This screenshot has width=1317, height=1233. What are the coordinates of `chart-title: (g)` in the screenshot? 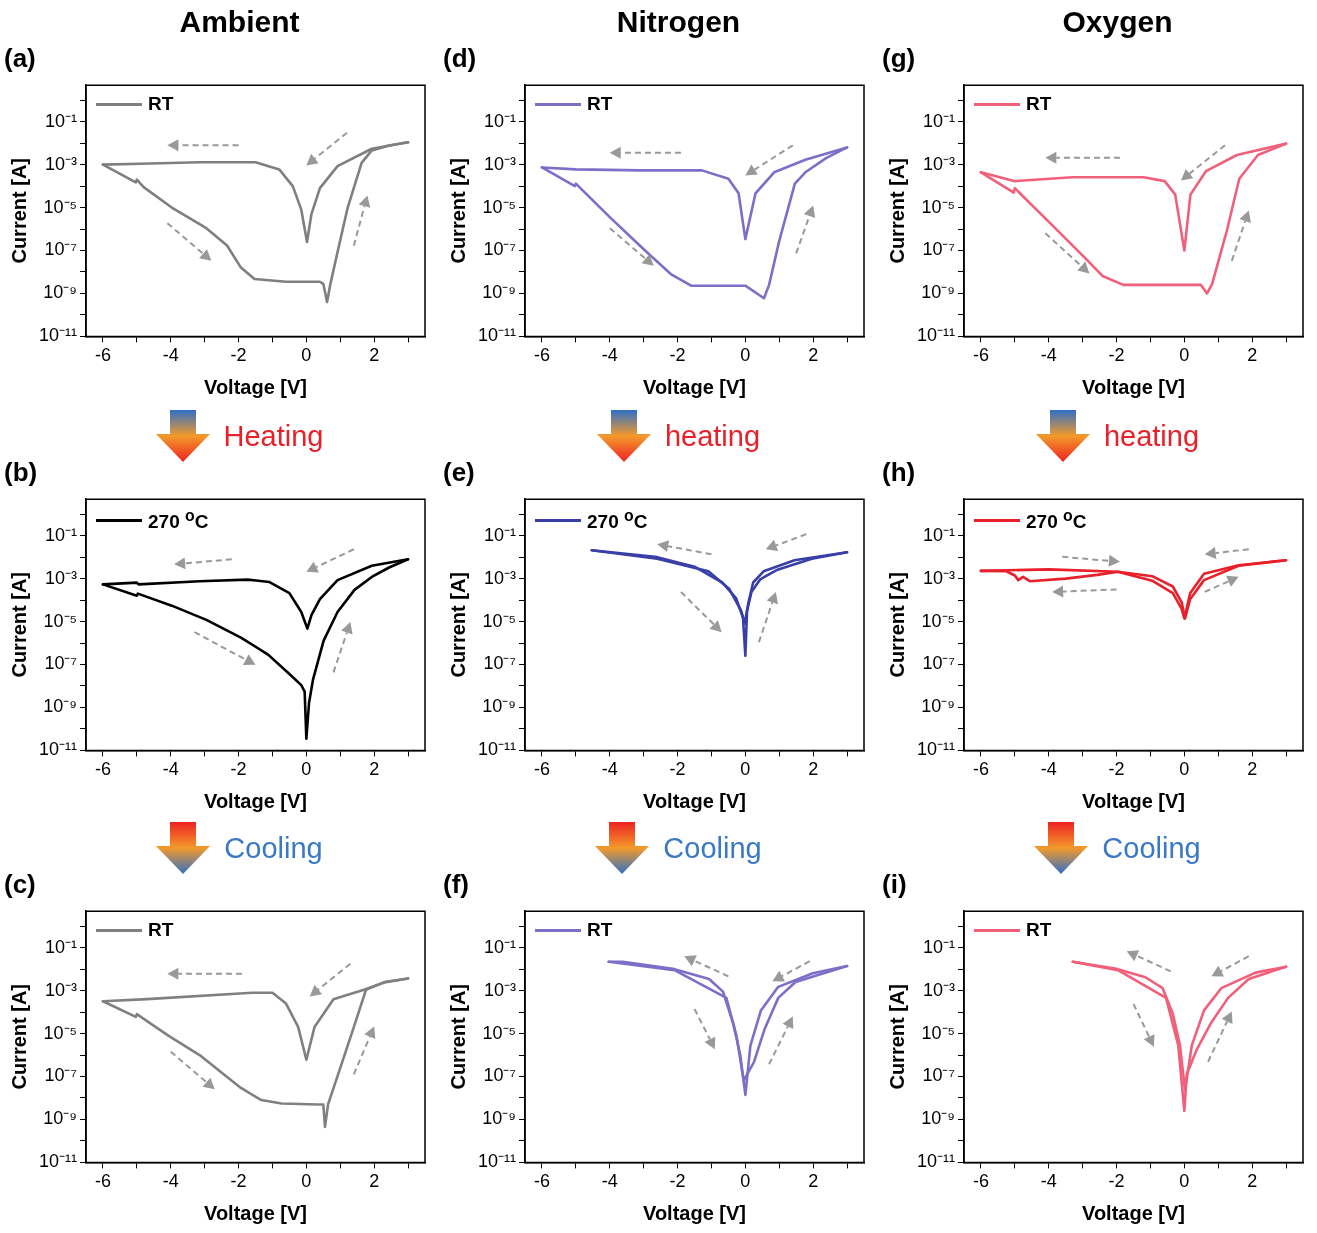 It's located at (899, 57).